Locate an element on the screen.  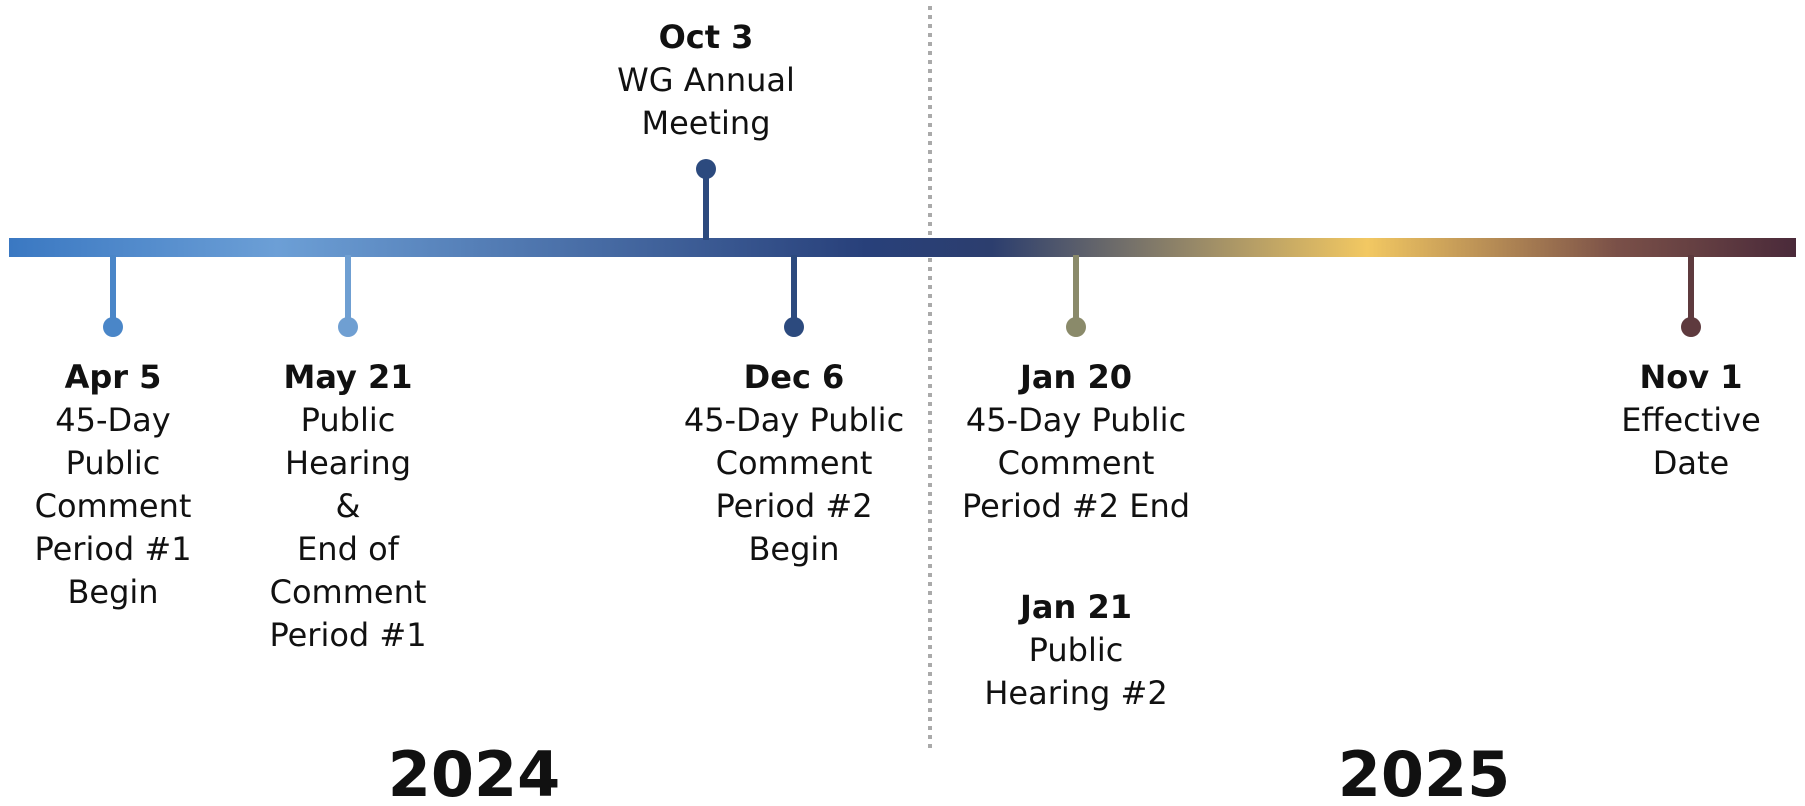
event-label: Period #2 End is located at coordinates (1076, 506).